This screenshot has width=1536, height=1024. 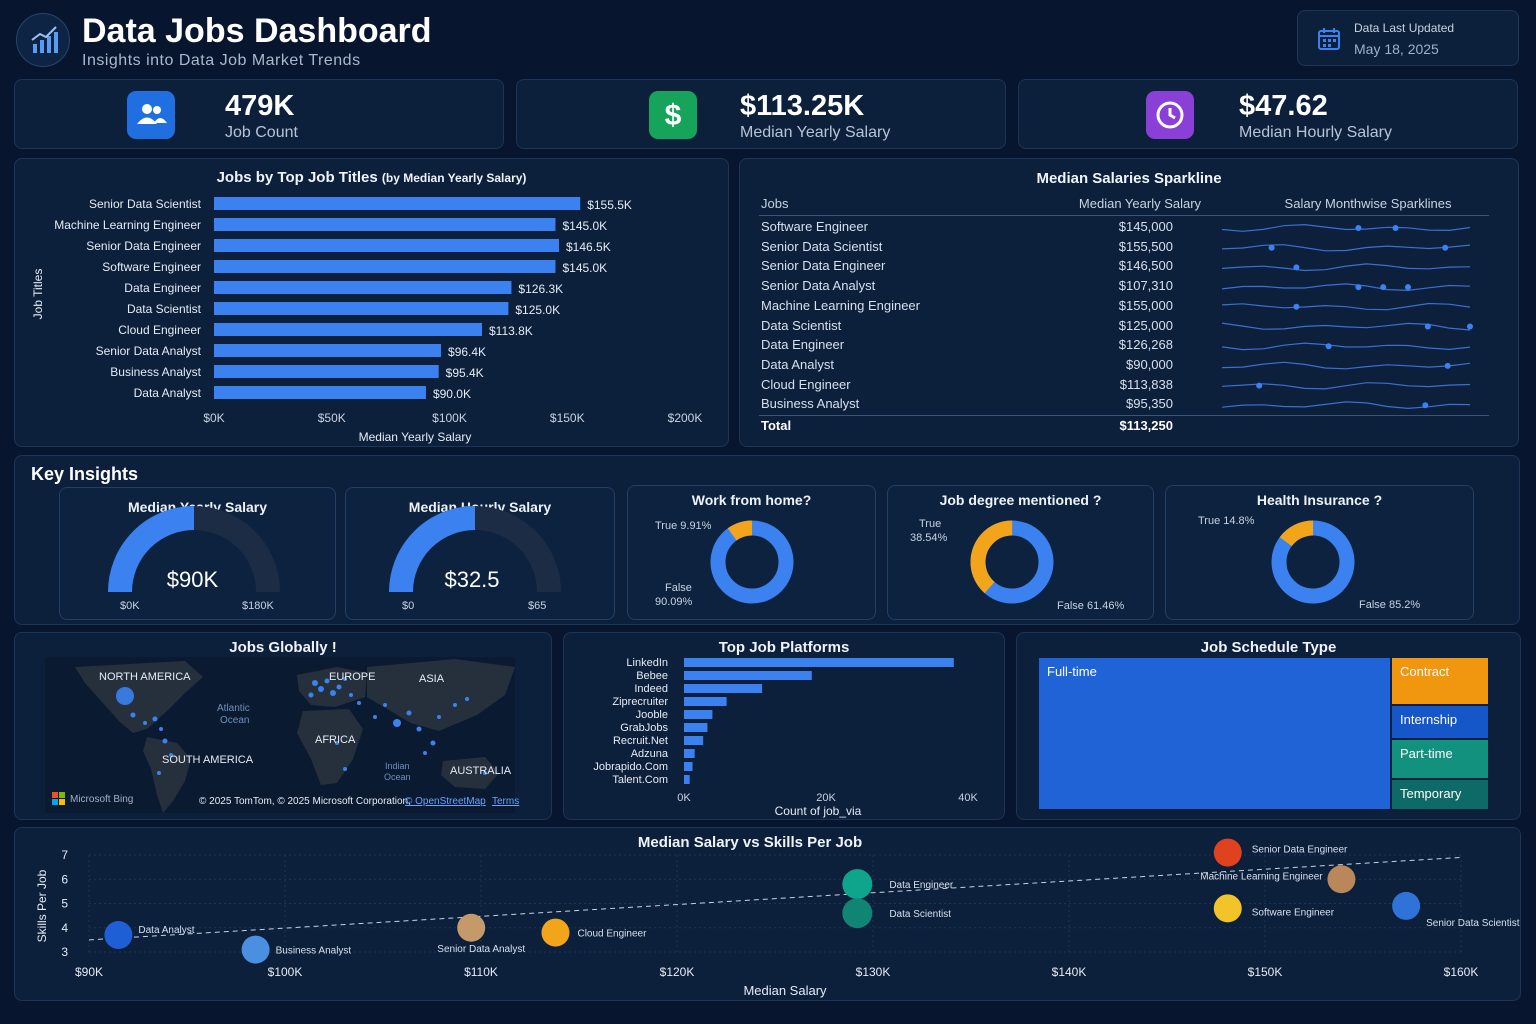 I want to click on map-title: Jobs Globally !, so click(x=283, y=647).